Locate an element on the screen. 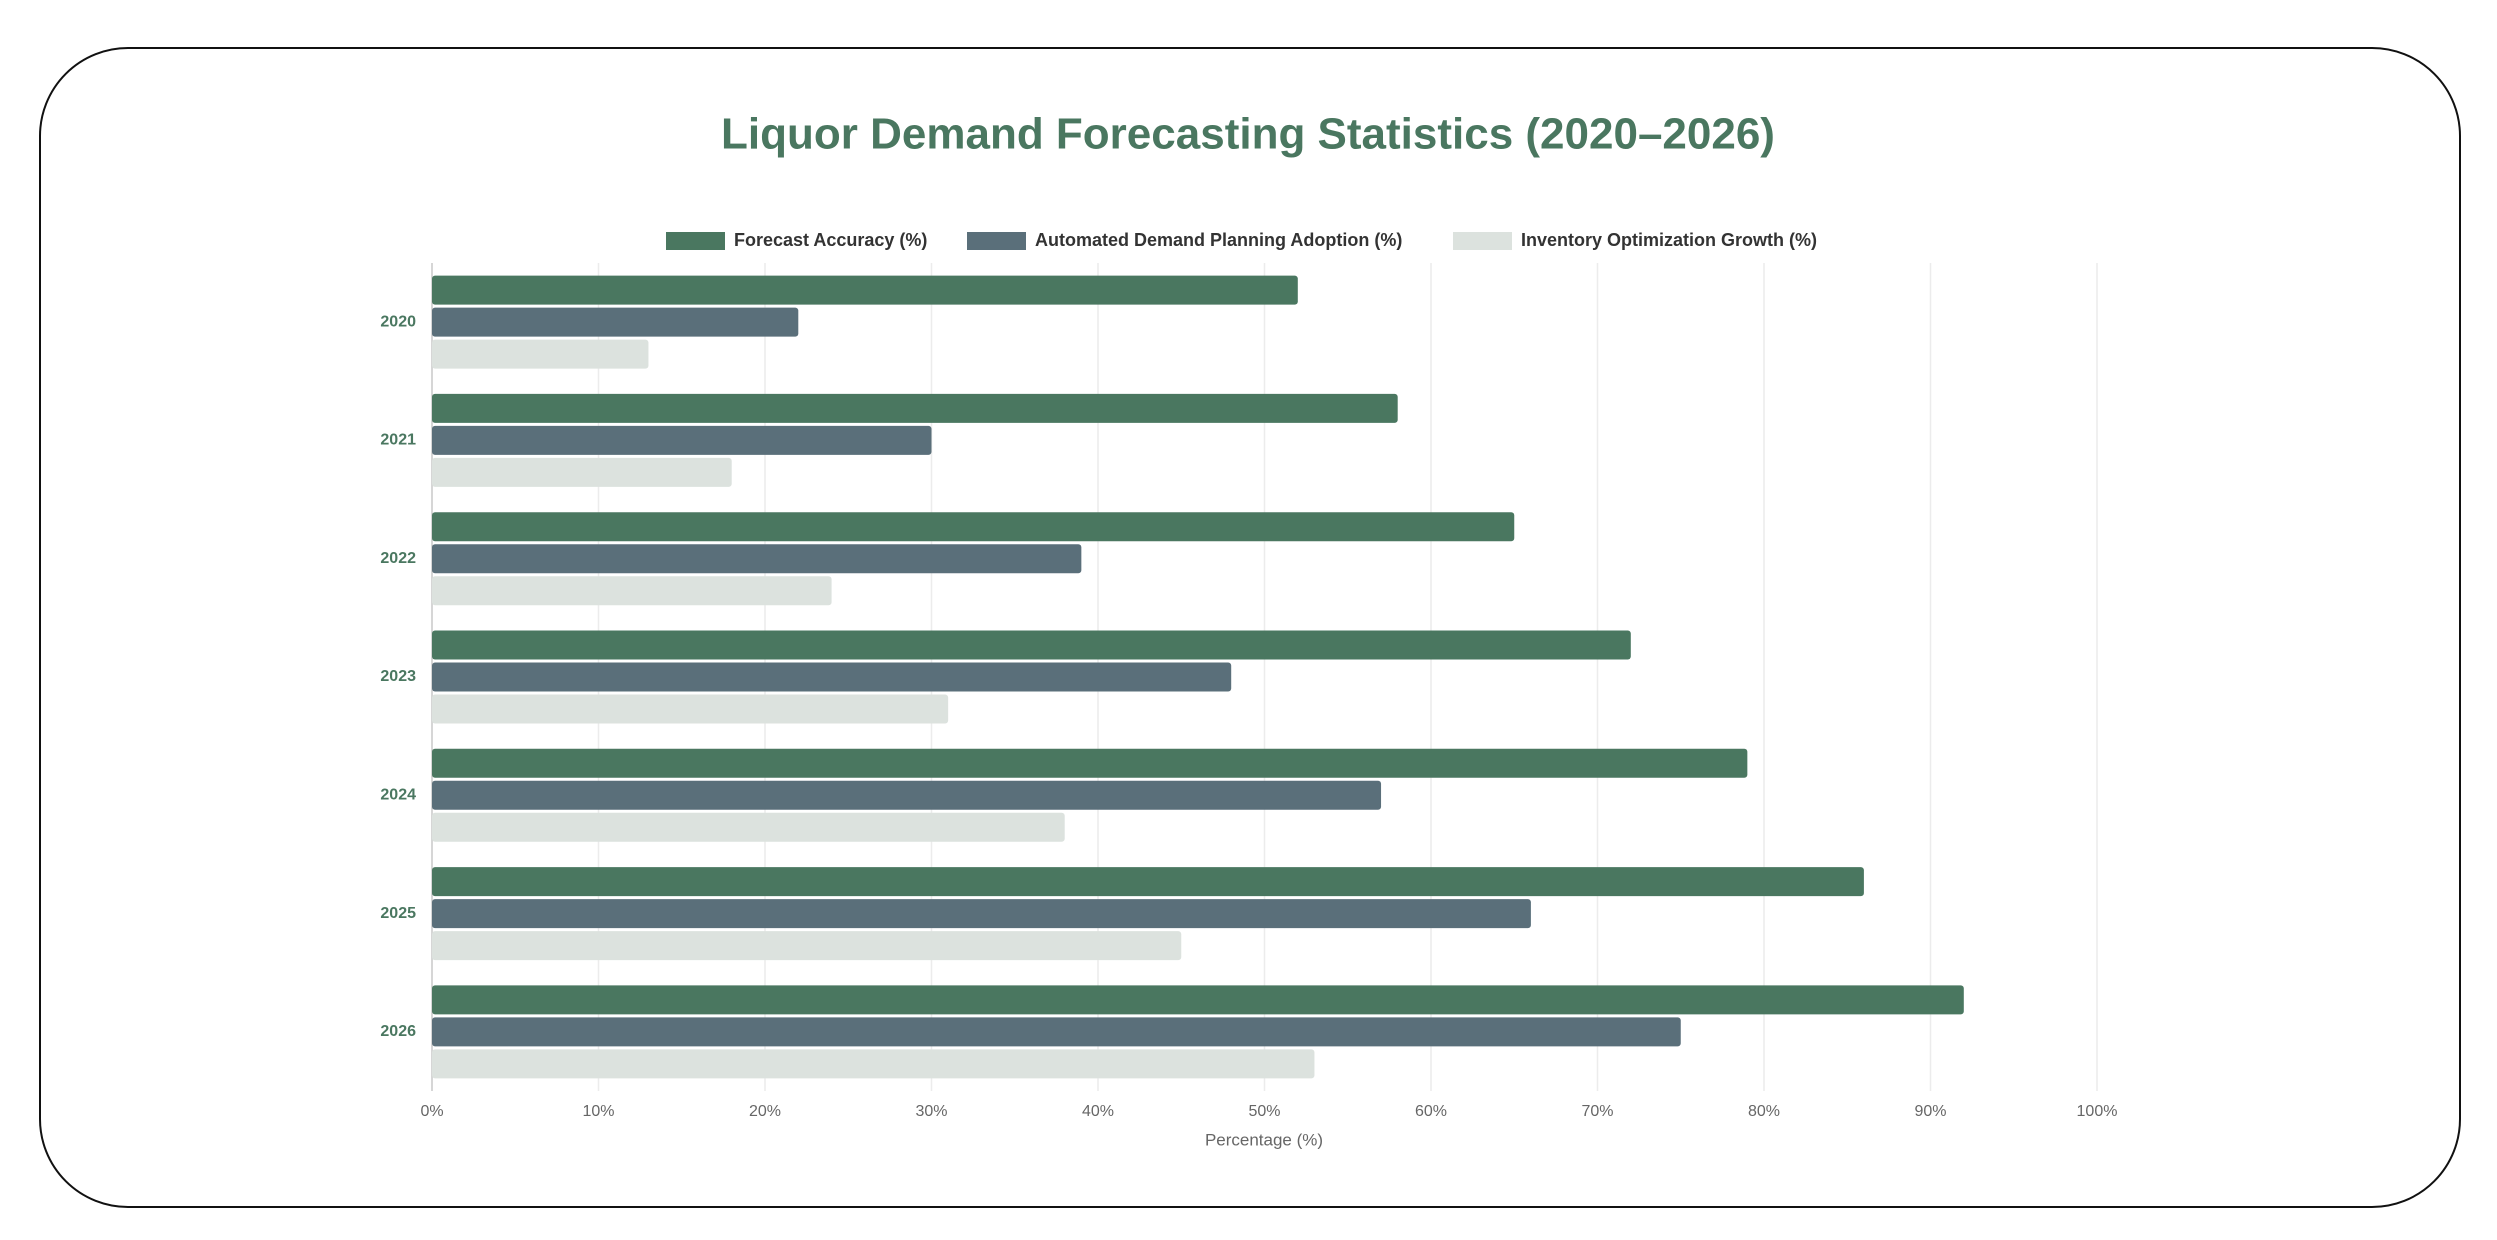  x-tick-label: 0% is located at coordinates (431, 1111).